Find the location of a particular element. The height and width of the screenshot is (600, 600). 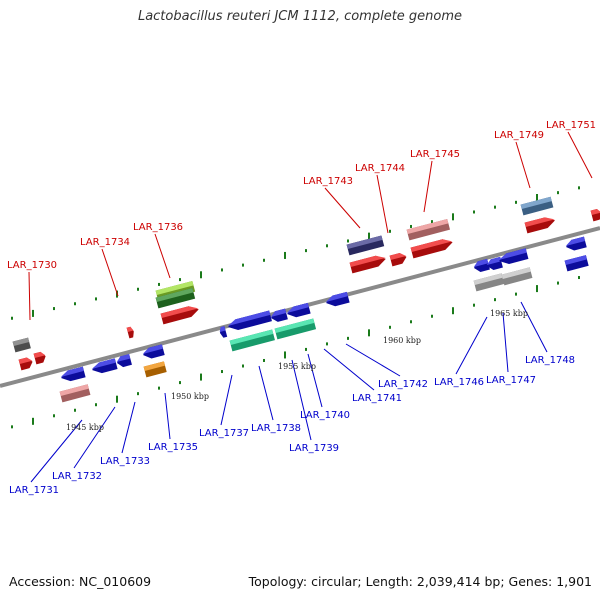

gene-label-lar_1737: LAR_1737 is located at coordinates (224, 433).